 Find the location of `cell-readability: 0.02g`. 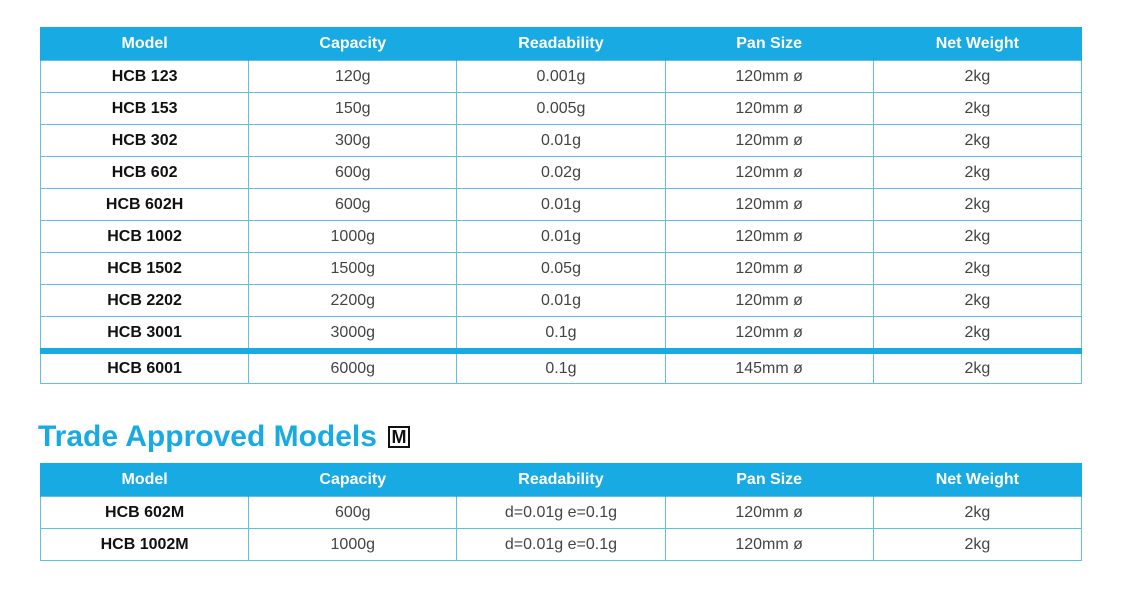

cell-readability: 0.02g is located at coordinates (561, 172).